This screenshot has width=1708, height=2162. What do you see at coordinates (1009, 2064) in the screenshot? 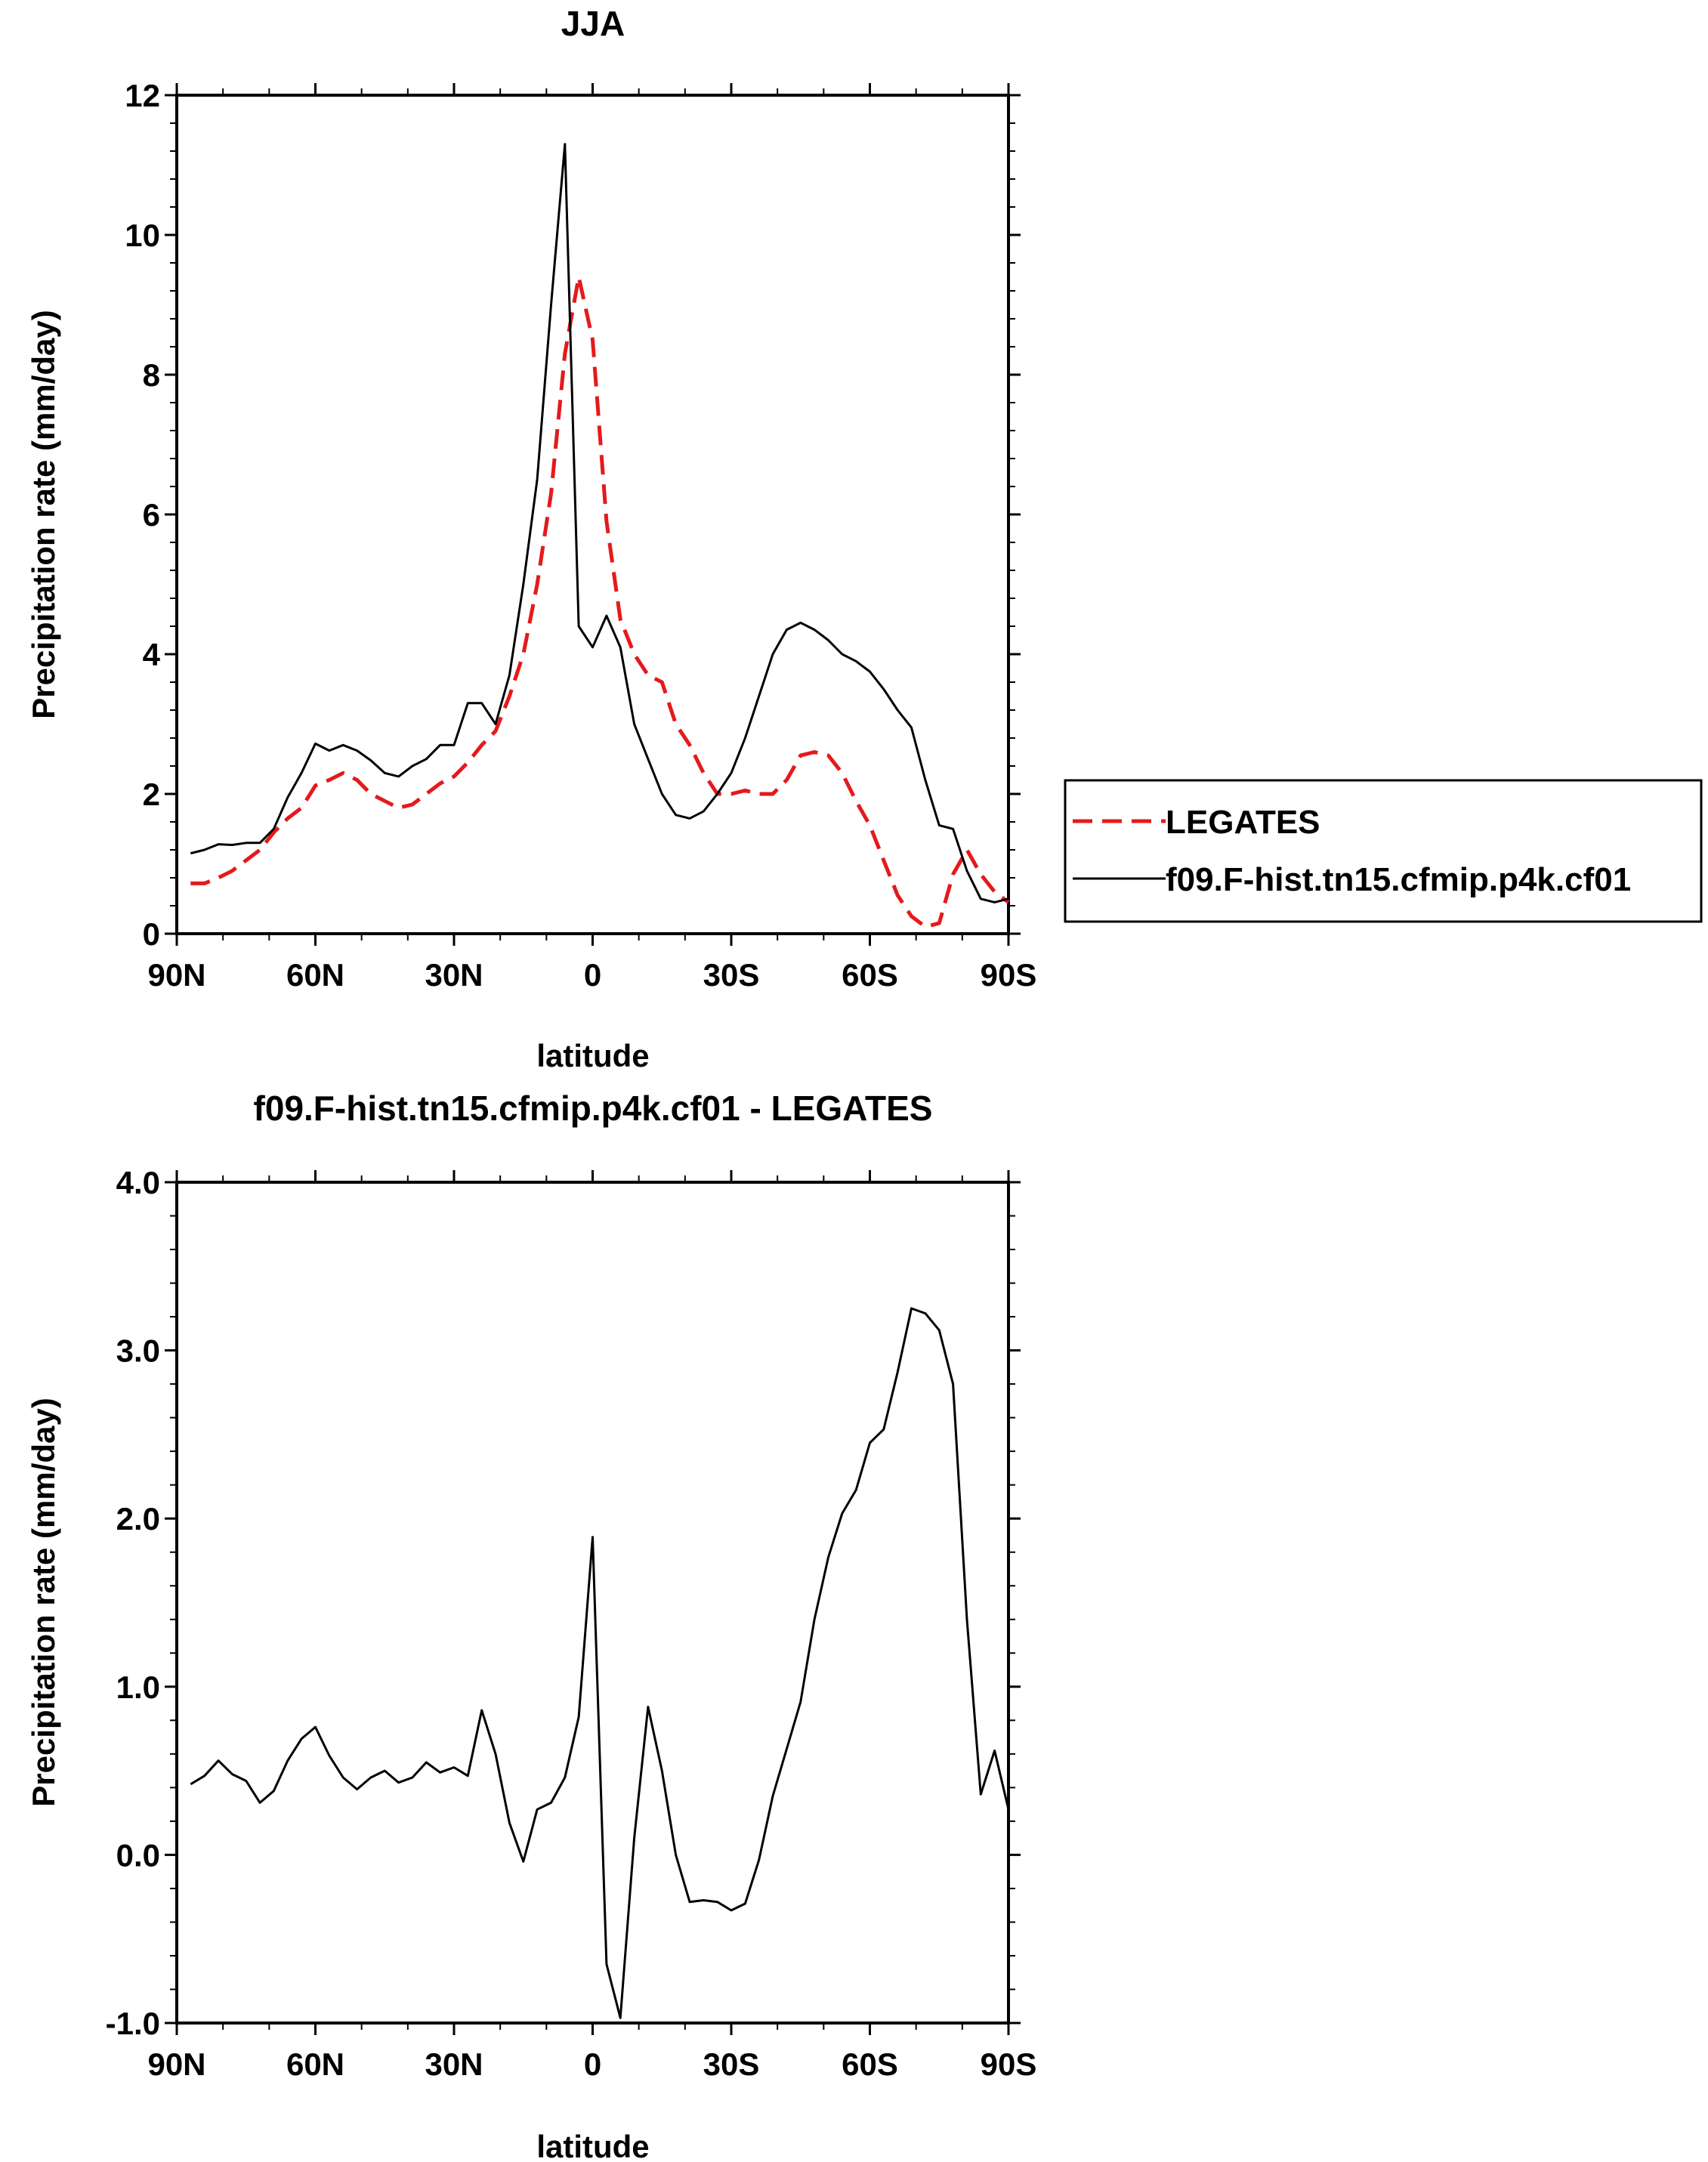
I see `bottom-x-tick-label: 90S` at bounding box center [1009, 2064].